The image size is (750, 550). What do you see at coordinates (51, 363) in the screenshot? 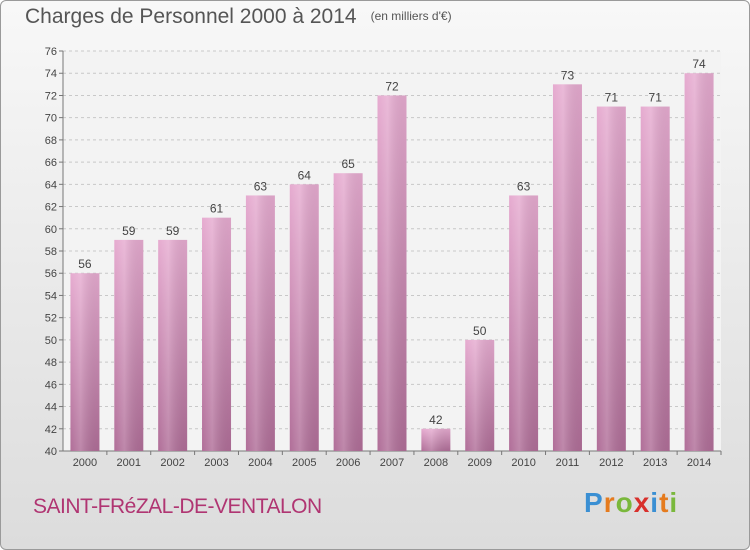
I see `y-tick-label: 48` at bounding box center [51, 363].